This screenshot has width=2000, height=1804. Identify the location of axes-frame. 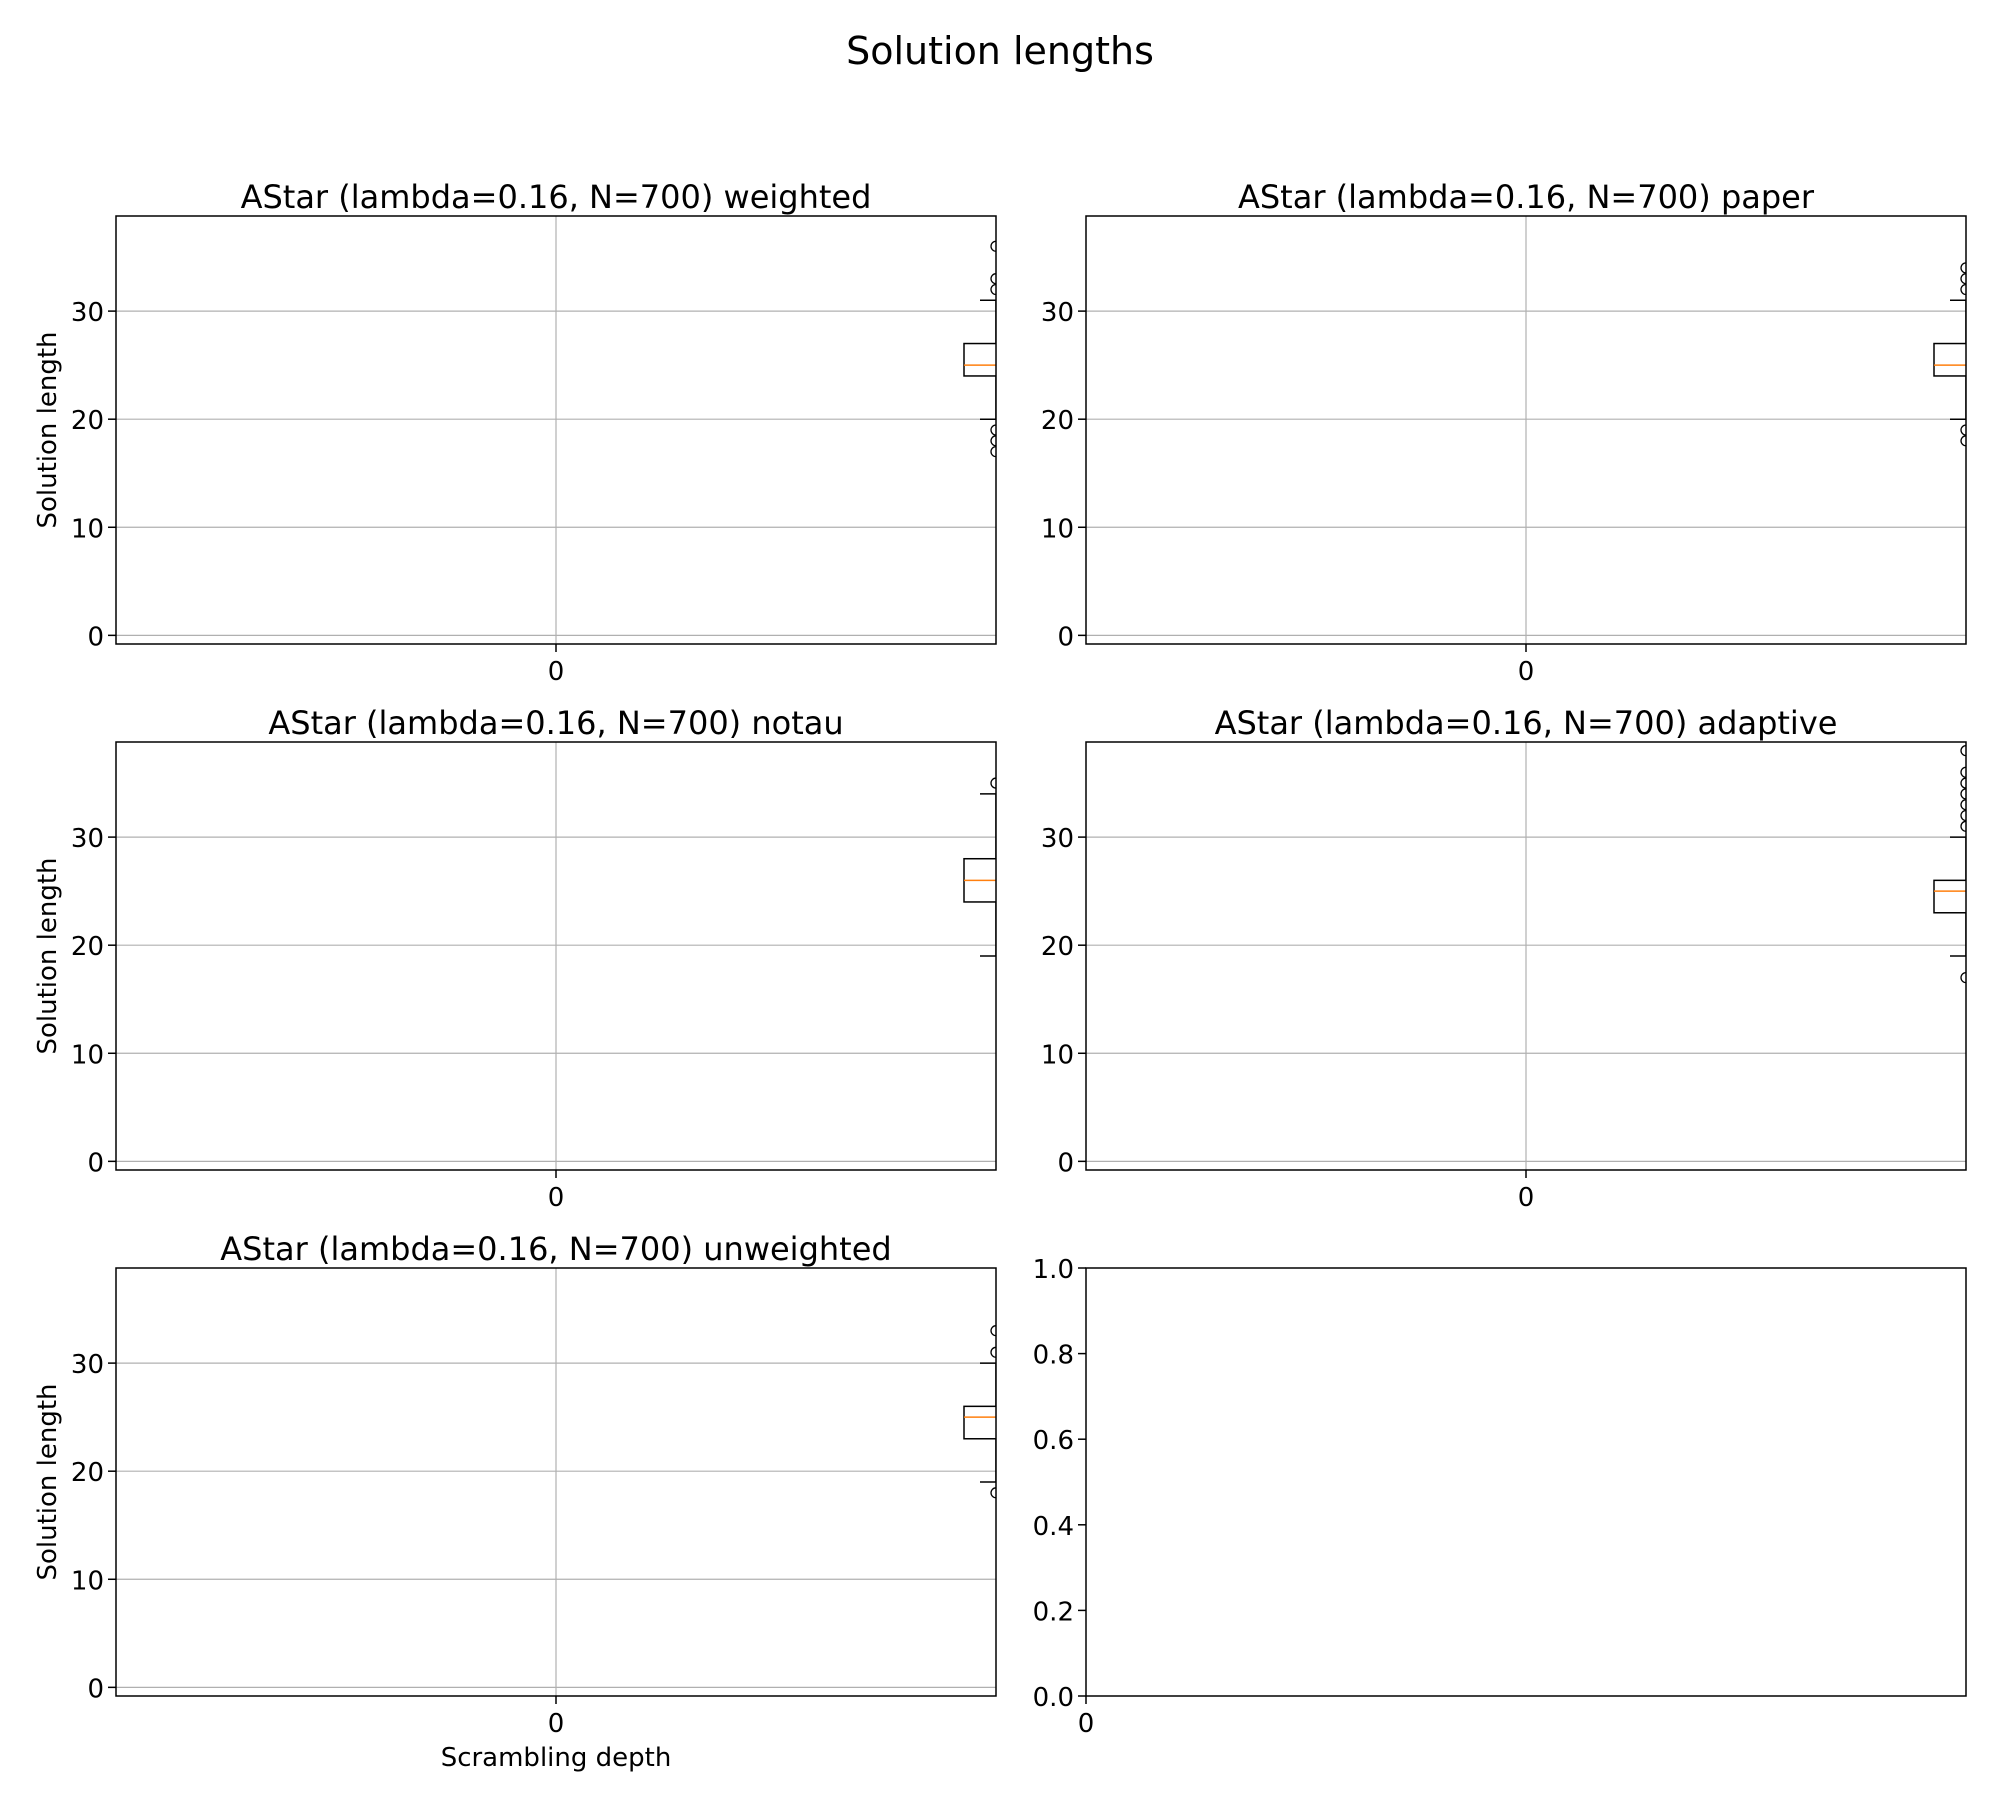
(1526, 1482).